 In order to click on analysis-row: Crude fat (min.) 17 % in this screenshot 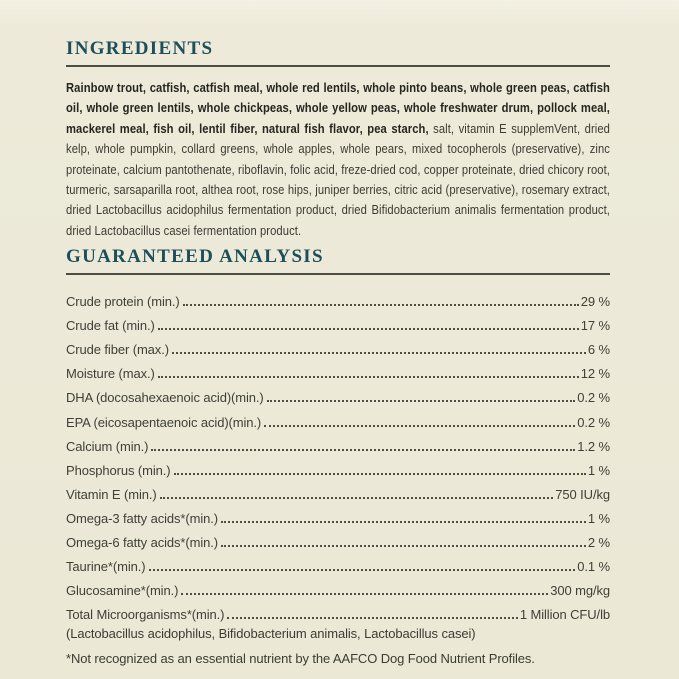, I will do `click(338, 321)`.